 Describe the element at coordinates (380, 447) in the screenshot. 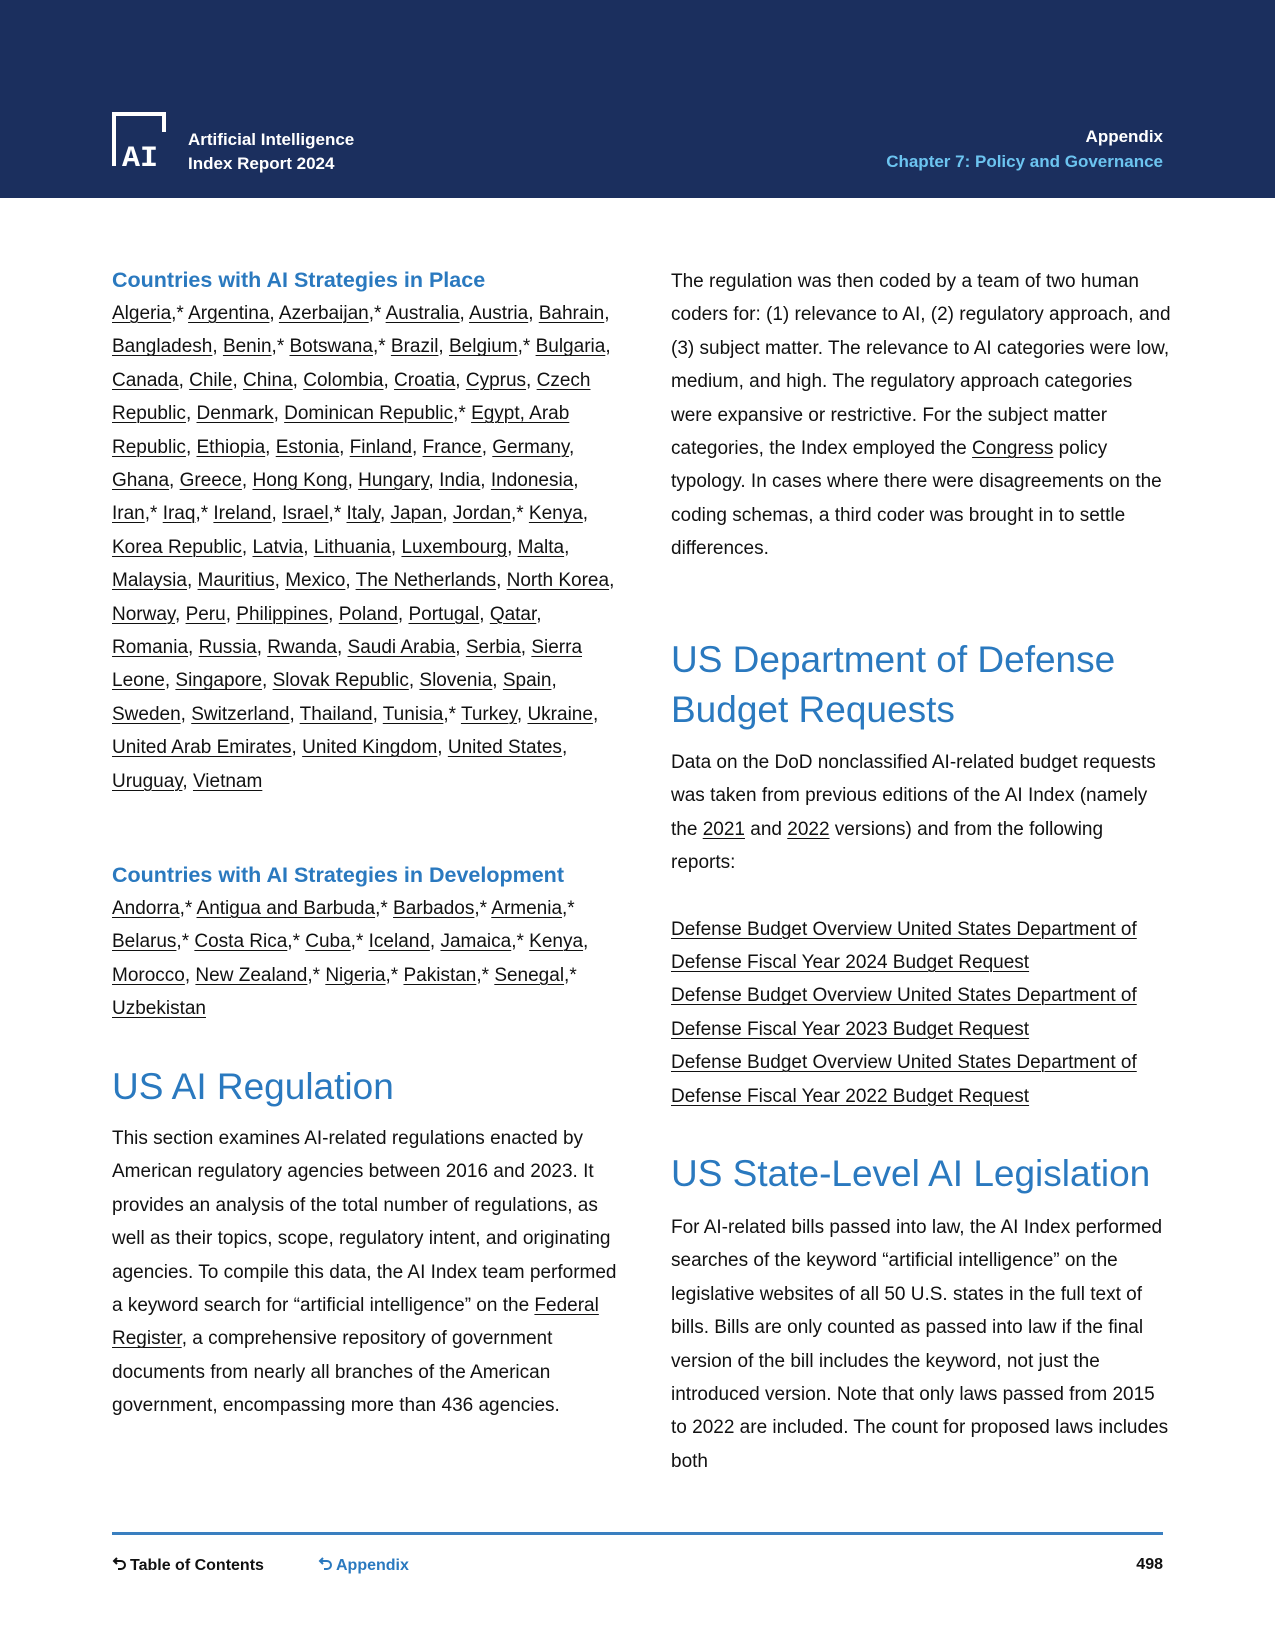

I see `country-link: Finland` at that location.